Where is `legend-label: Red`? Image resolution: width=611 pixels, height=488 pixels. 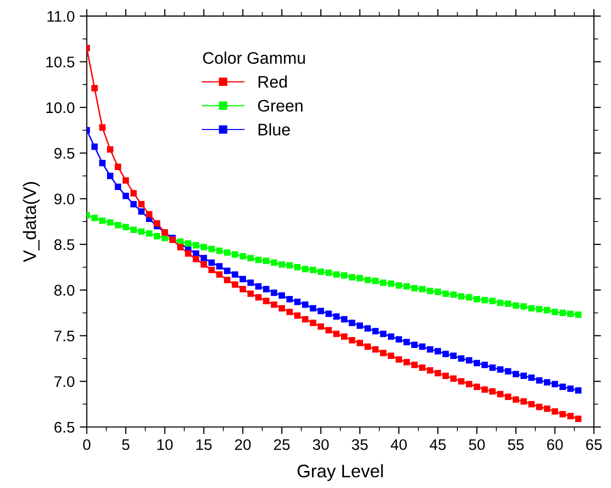 legend-label: Red is located at coordinates (272, 82).